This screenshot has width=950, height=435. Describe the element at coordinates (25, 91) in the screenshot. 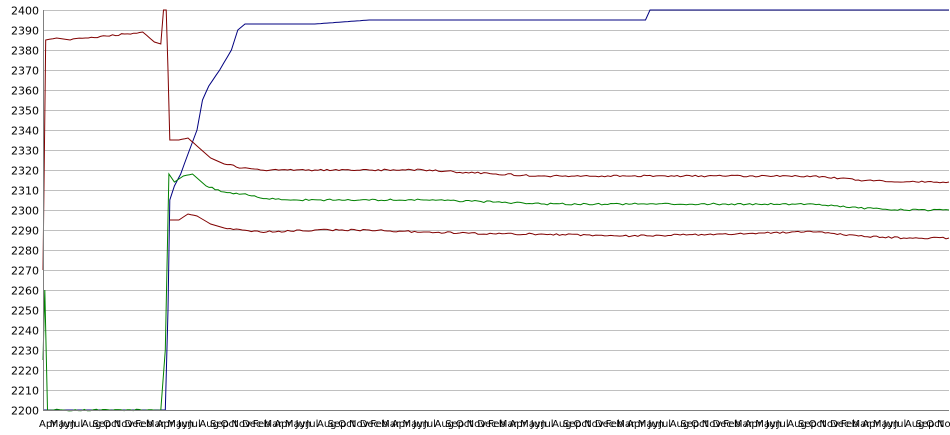

I see `y-tick-label: 2360` at that location.